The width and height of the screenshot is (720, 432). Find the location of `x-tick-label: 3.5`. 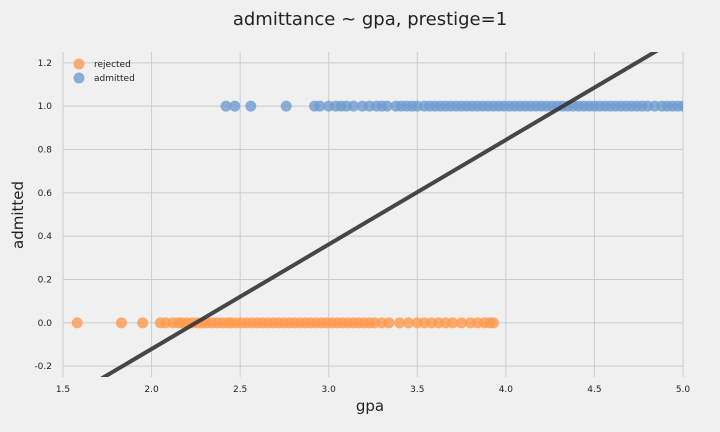

x-tick-label: 3.5 is located at coordinates (417, 390).